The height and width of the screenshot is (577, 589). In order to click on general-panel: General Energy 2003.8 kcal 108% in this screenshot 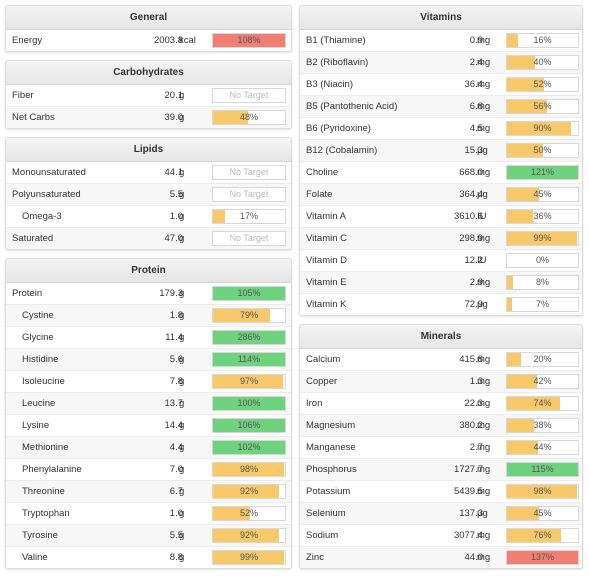, I will do `click(148, 28)`.